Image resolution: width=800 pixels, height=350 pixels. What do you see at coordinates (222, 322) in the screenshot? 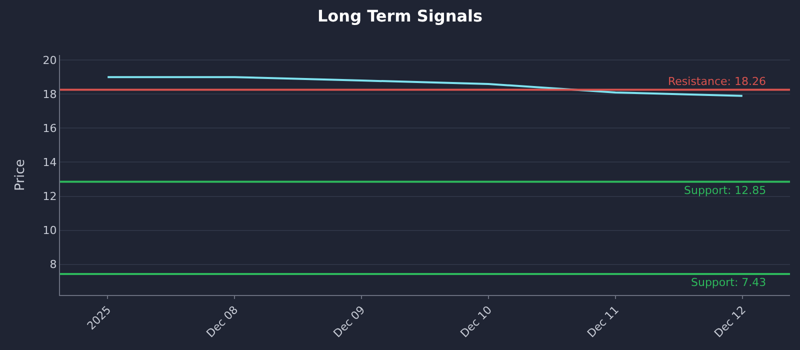
I see `x-tick-label: Dec 08` at bounding box center [222, 322].